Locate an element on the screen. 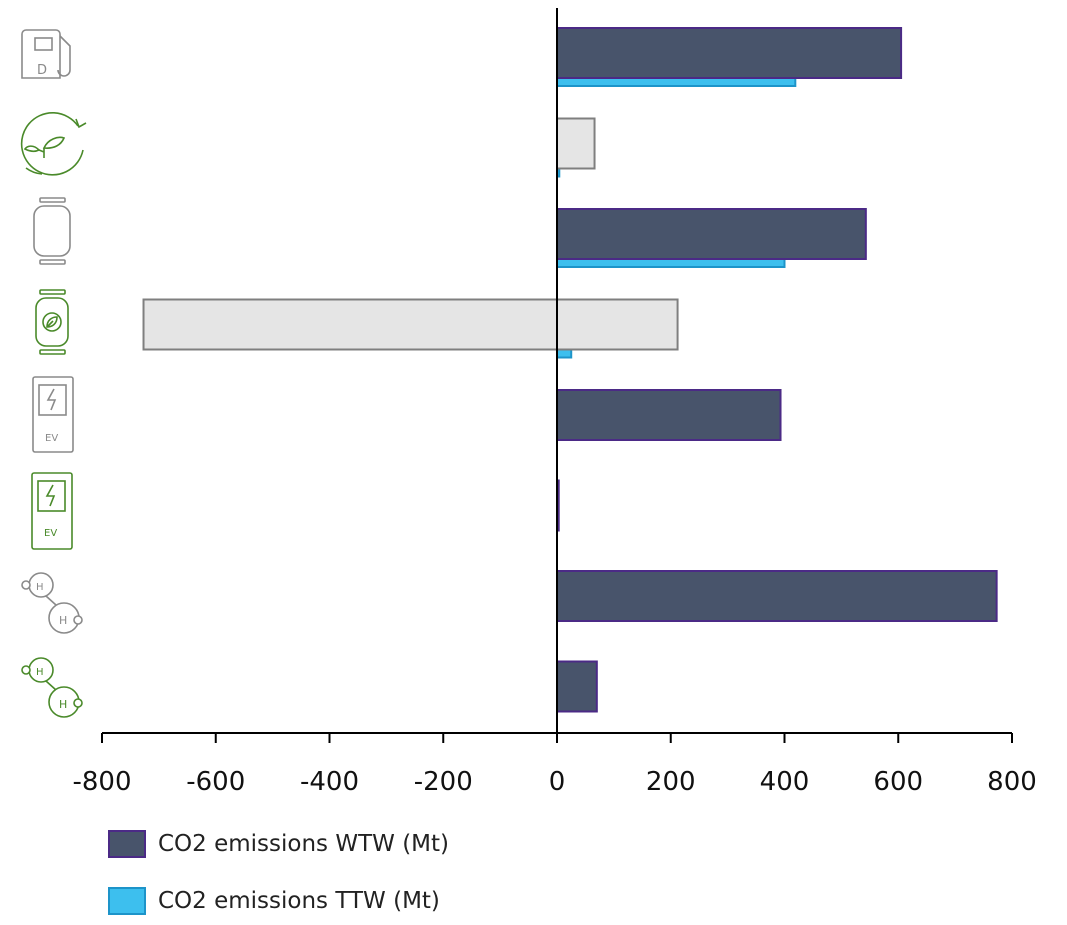 This screenshot has height=925, width=1067. x-tick-label: 0 is located at coordinates (557, 782).